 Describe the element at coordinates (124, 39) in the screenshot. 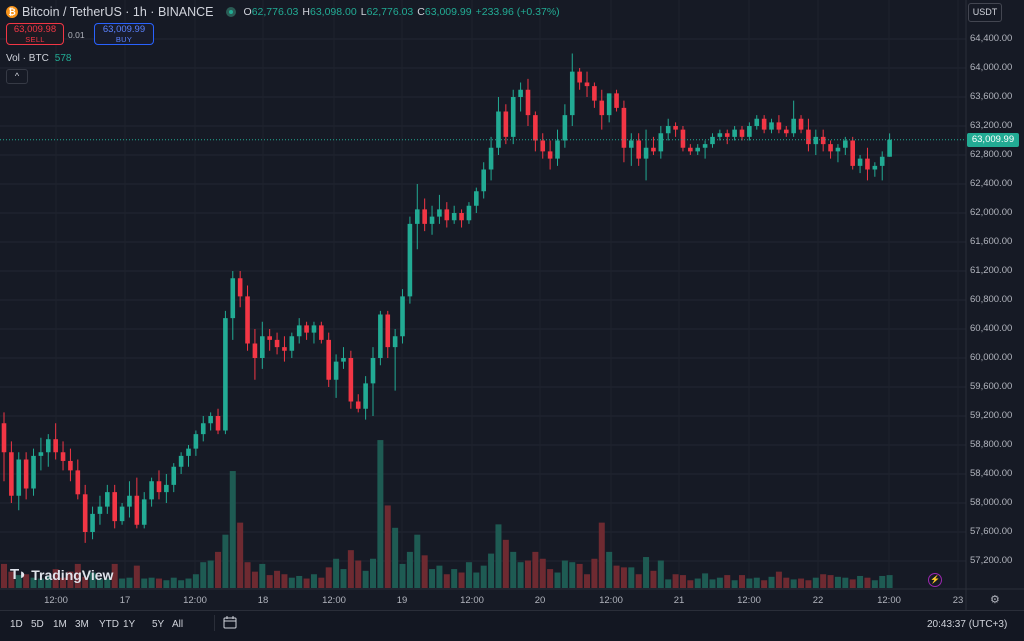

I see `buy-label: BUY` at that location.